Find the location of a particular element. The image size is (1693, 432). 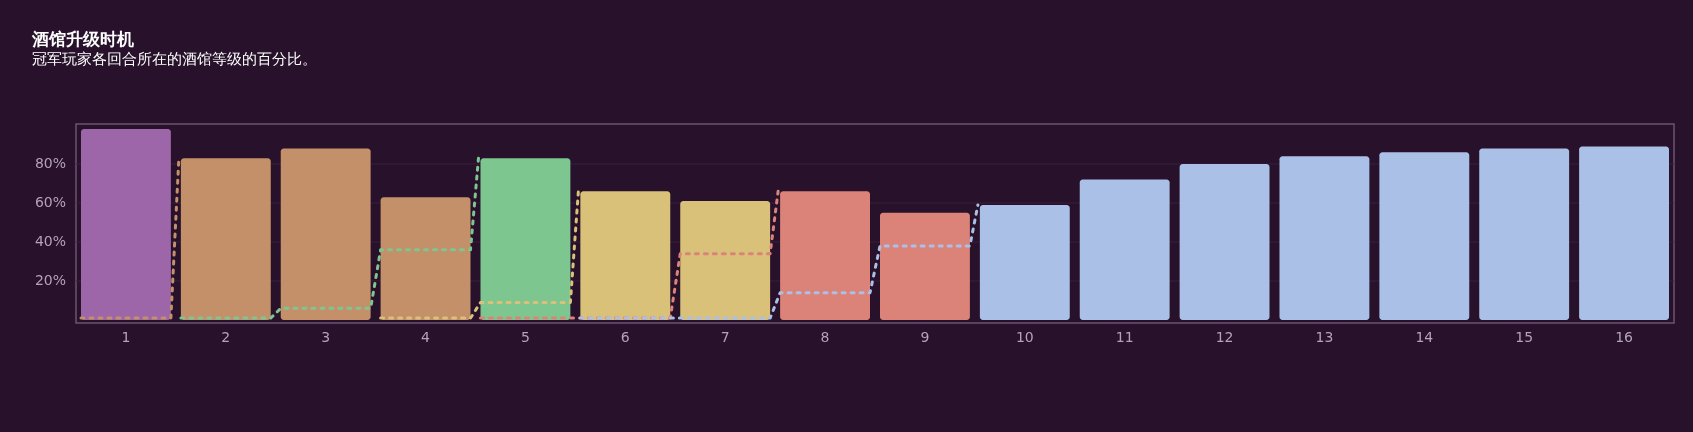

x-tick-label: 3 is located at coordinates (326, 337).